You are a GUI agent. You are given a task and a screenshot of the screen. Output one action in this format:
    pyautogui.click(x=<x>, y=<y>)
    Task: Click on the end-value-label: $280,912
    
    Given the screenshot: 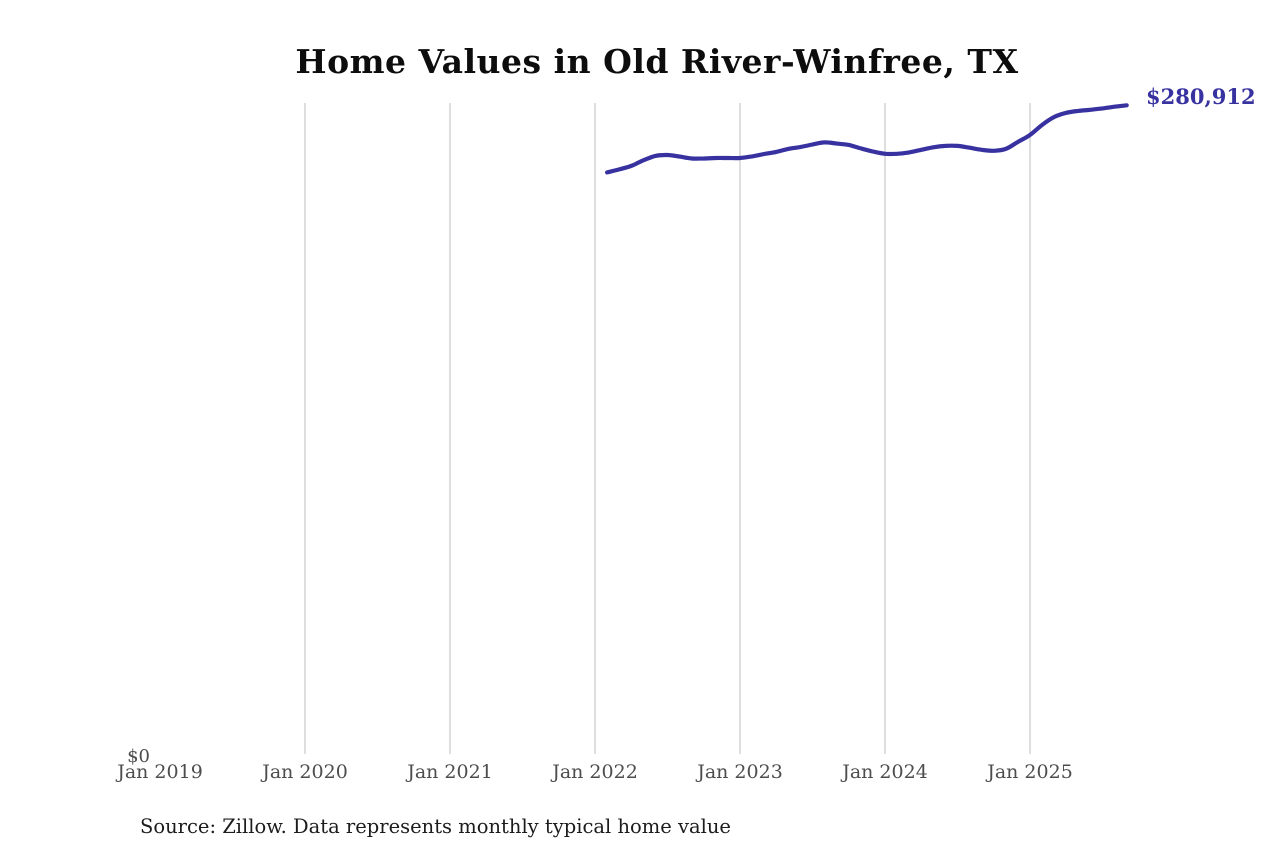 What is the action you would take?
    pyautogui.click(x=1201, y=96)
    